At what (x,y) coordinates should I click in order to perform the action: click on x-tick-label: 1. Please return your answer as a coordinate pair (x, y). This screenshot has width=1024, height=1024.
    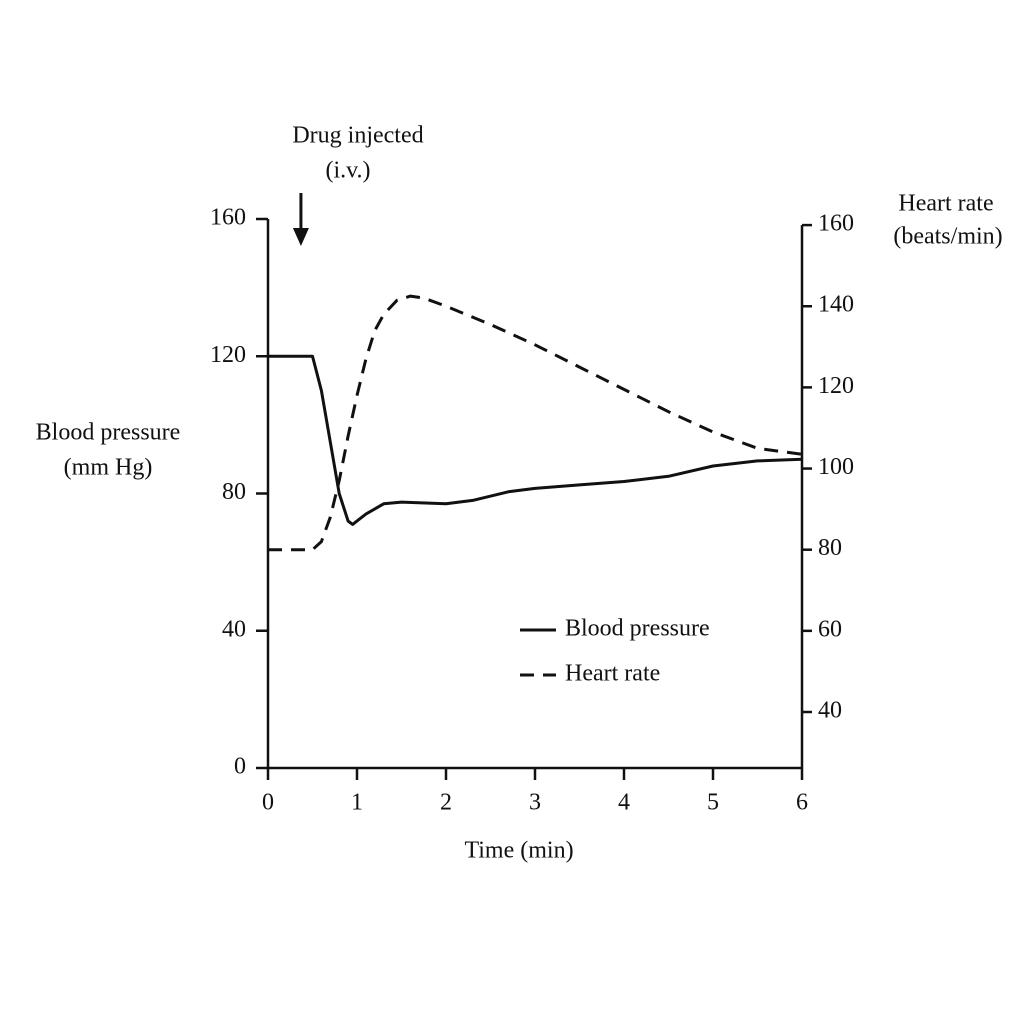
    Looking at the image, I should click on (357, 803).